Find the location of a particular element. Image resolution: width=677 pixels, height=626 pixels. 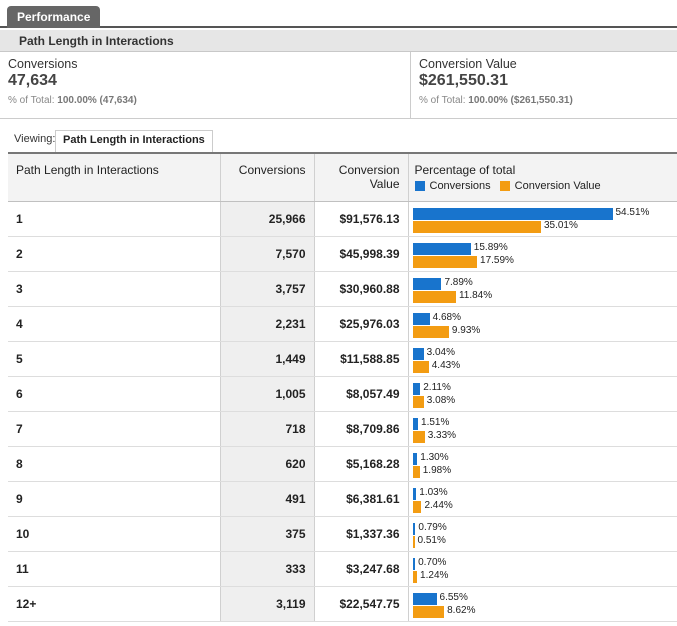

bar-row: 54.51% is located at coordinates (543, 213).